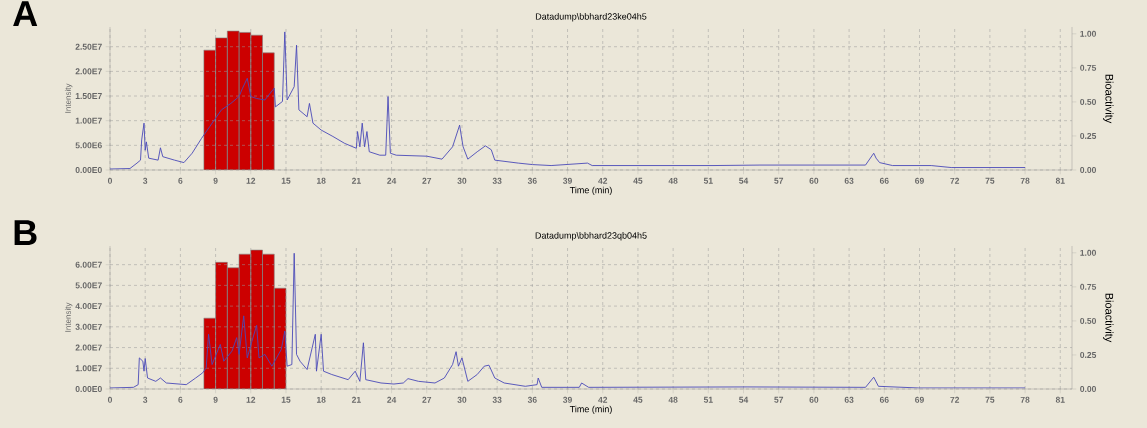  I want to click on y-tick-label: 5.00E7, so click(88, 285).